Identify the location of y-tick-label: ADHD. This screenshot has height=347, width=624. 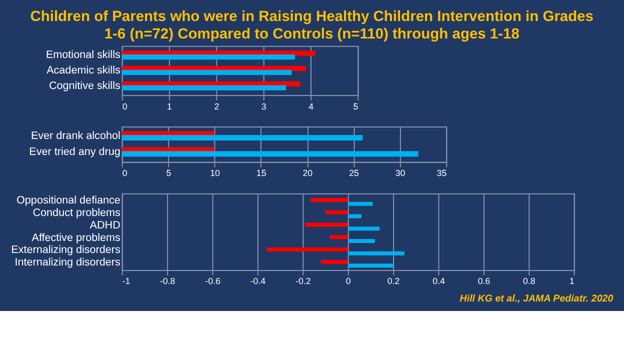
(105, 225).